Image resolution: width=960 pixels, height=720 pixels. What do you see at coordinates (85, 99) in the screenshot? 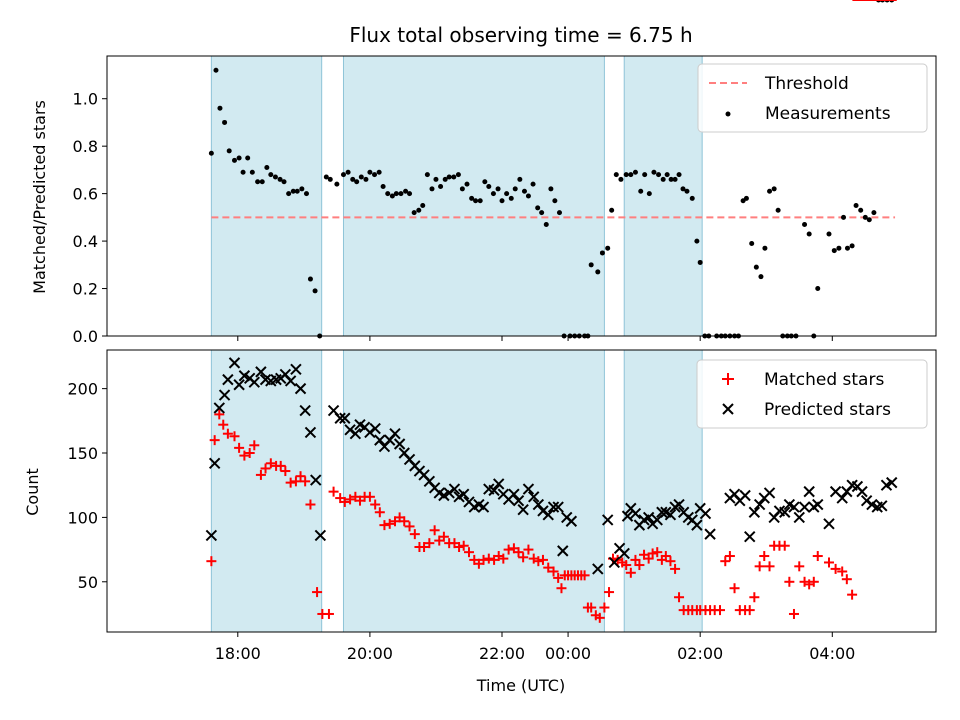
I see `y-tick-label: 1.0` at bounding box center [85, 99].